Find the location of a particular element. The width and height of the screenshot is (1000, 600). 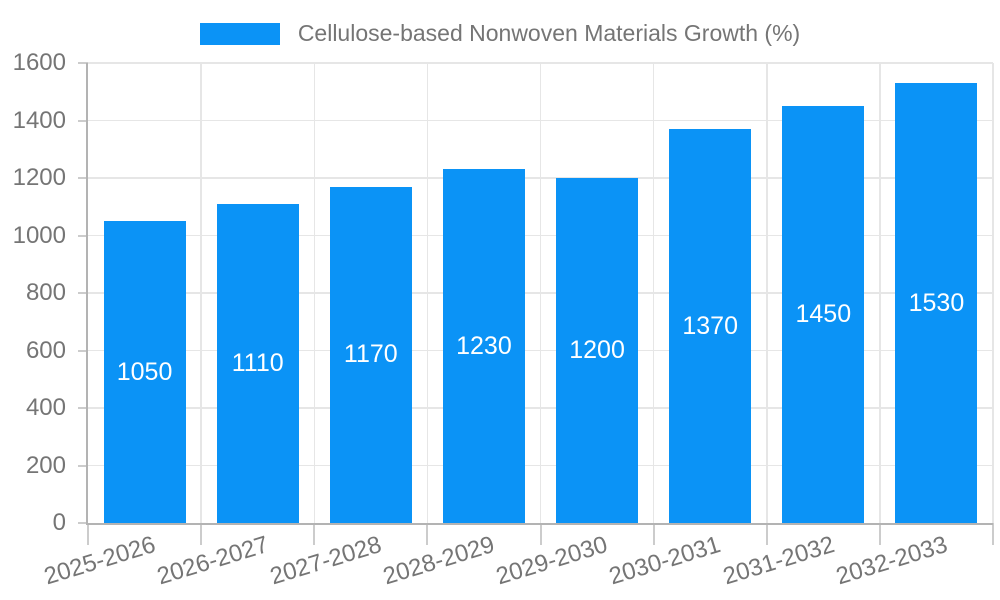

y-axis-label: 1600 is located at coordinates (39, 62).